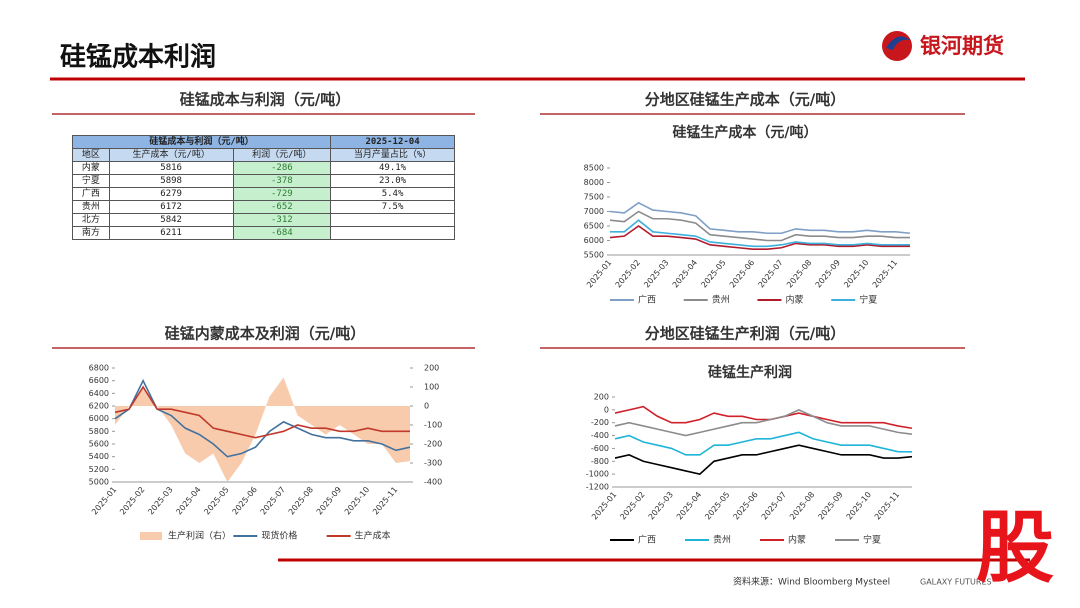  Describe the element at coordinates (1015, 548) in the screenshot. I see `watermark: 股` at that location.